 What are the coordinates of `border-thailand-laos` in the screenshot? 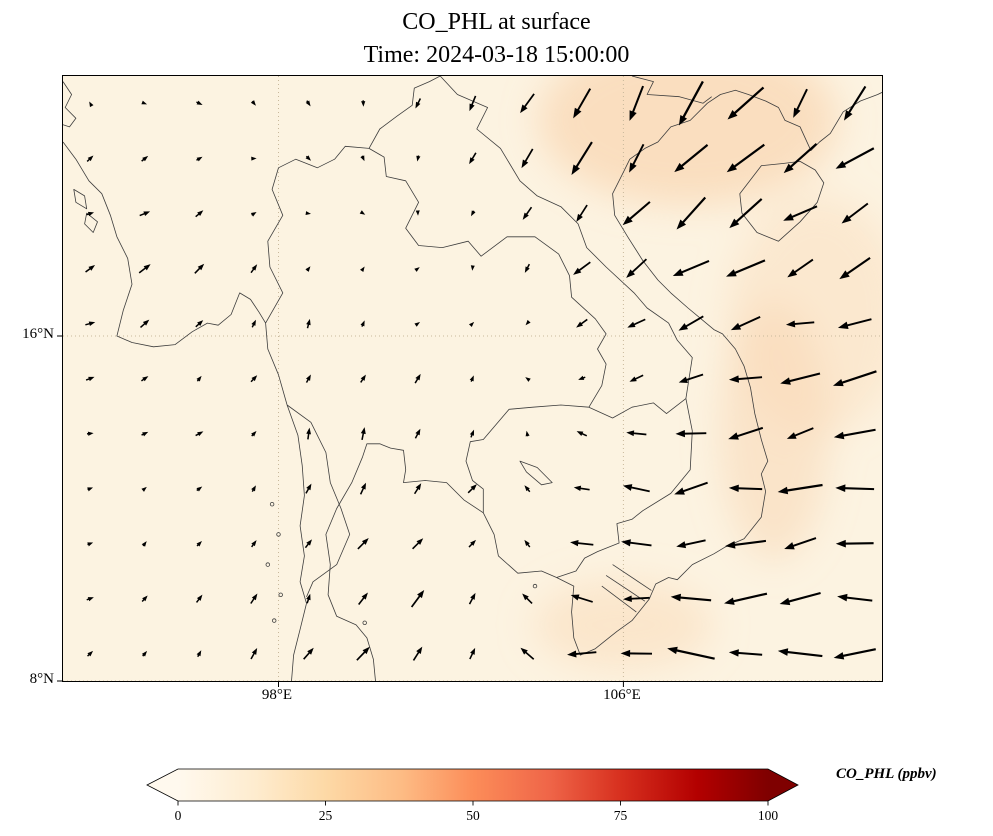 It's located at (487, 278).